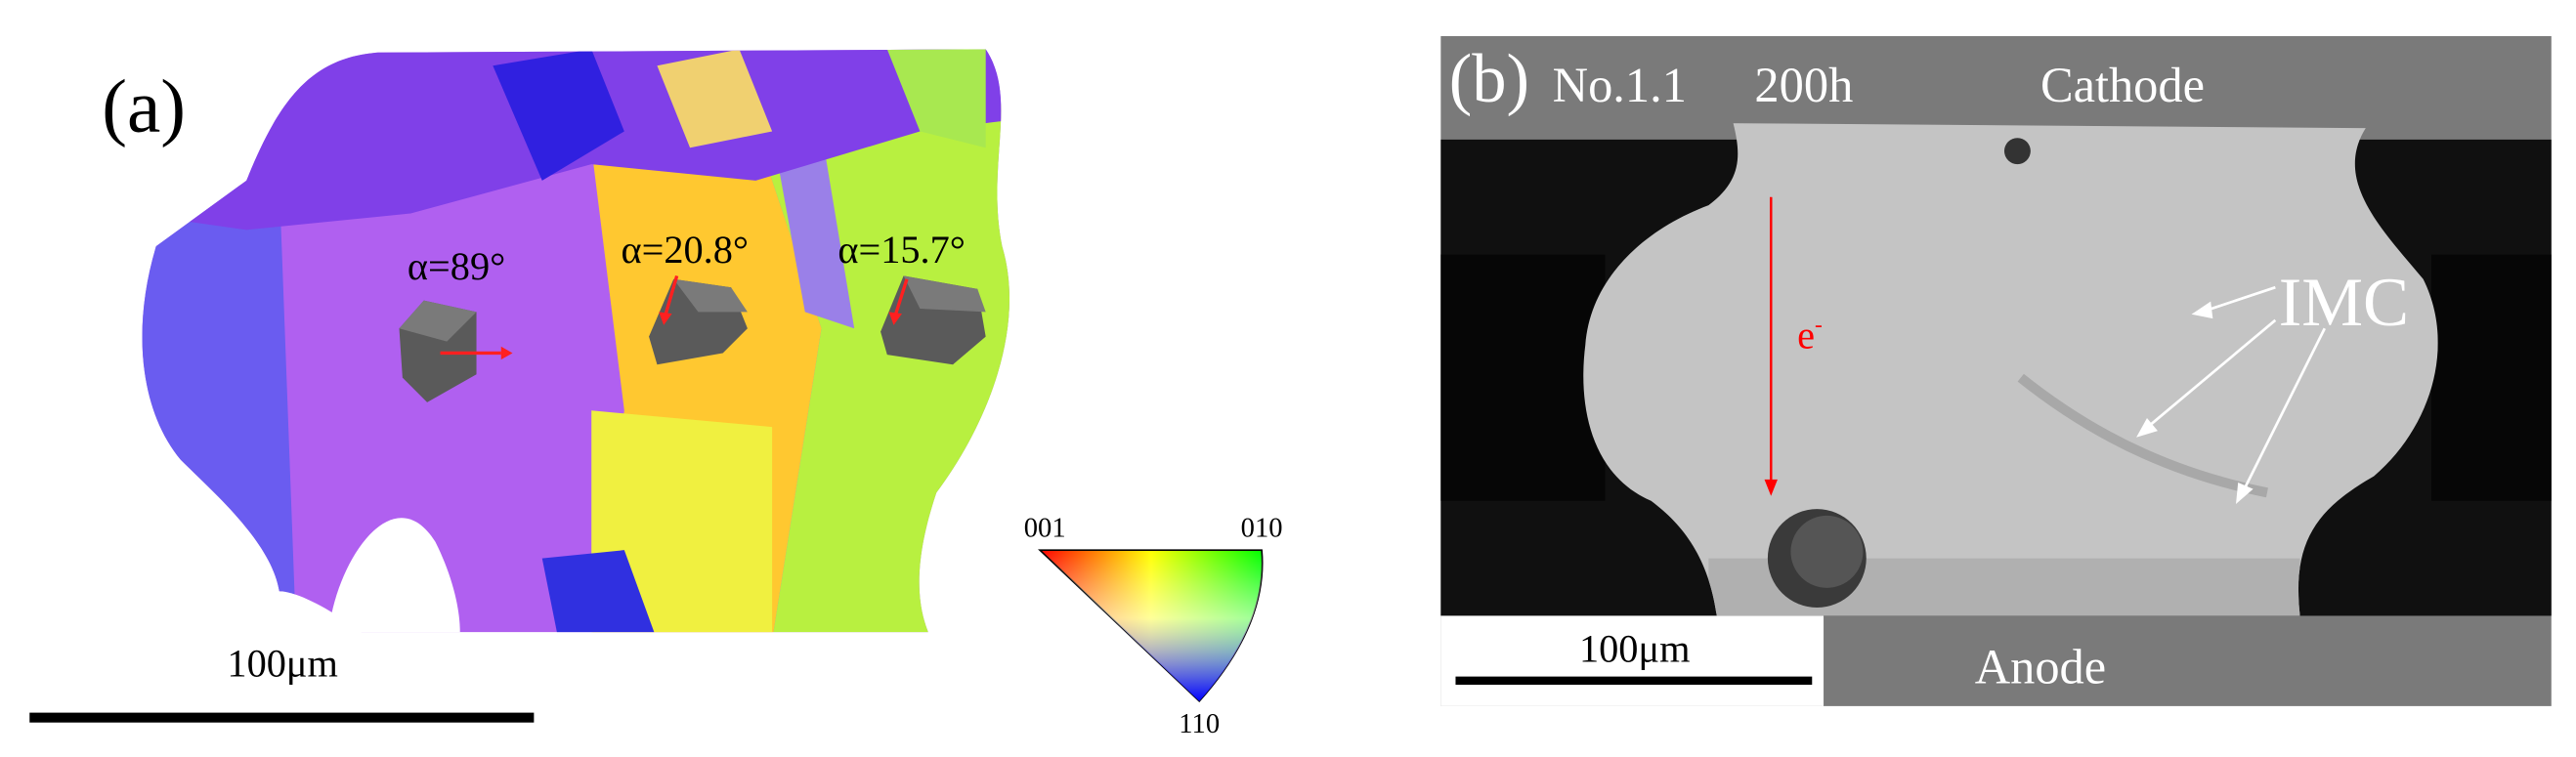 The width and height of the screenshot is (2576, 757). What do you see at coordinates (1045, 529) in the screenshot?
I see `legend-label: 001` at bounding box center [1045, 529].